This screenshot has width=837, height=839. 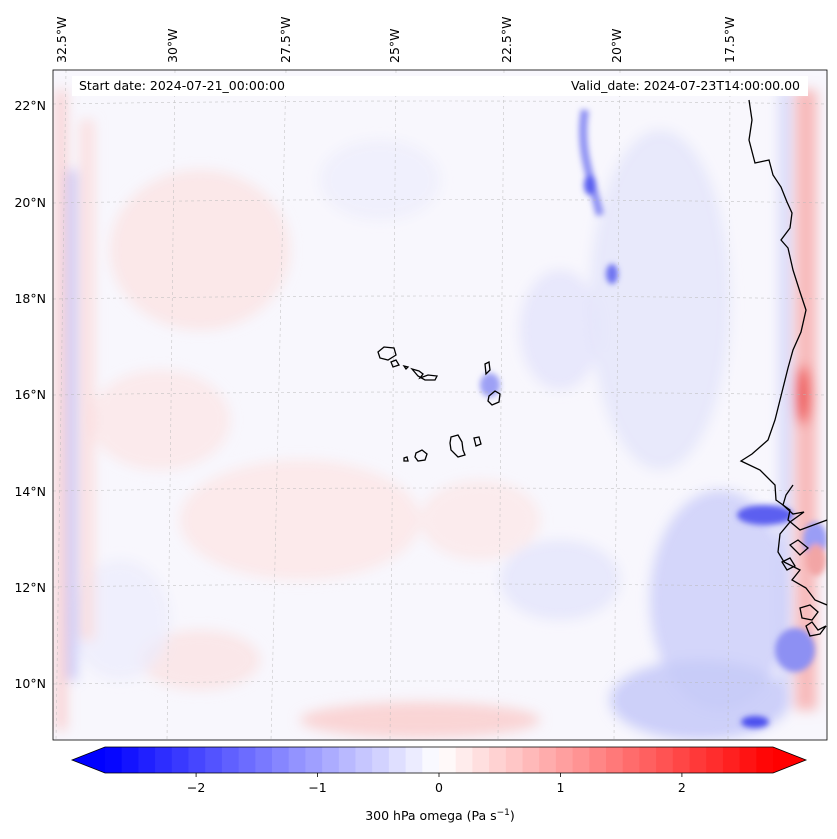 I want to click on date-banner, so click(x=440, y=86).